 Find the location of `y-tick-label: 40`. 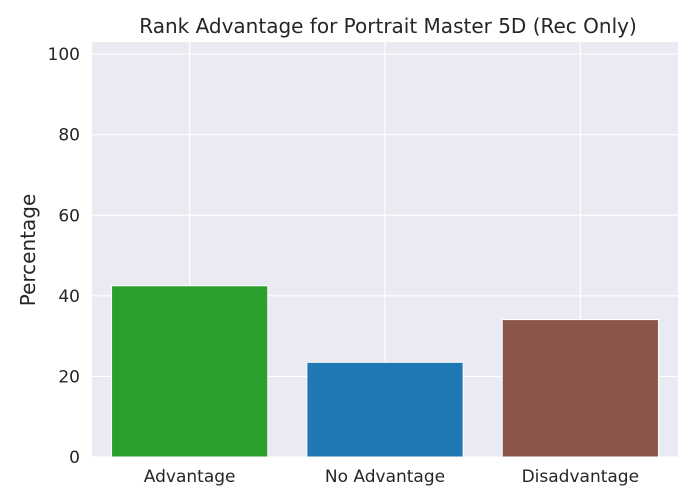

y-tick-label: 40 is located at coordinates (69, 297).